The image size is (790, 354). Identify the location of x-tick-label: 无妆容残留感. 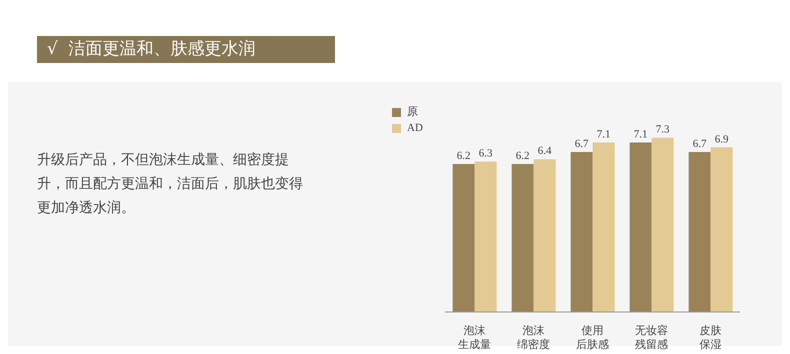
(651, 337).